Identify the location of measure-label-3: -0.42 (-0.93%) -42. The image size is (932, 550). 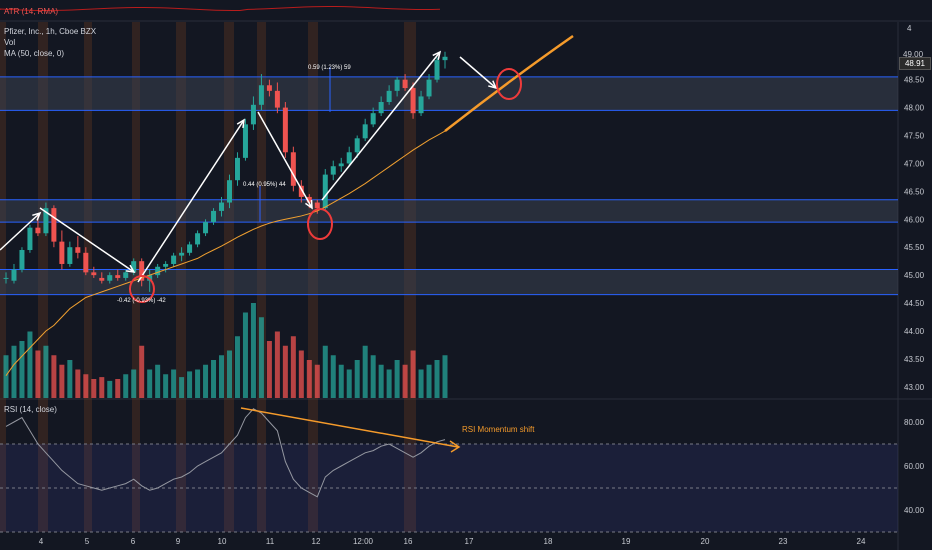
(141, 301).